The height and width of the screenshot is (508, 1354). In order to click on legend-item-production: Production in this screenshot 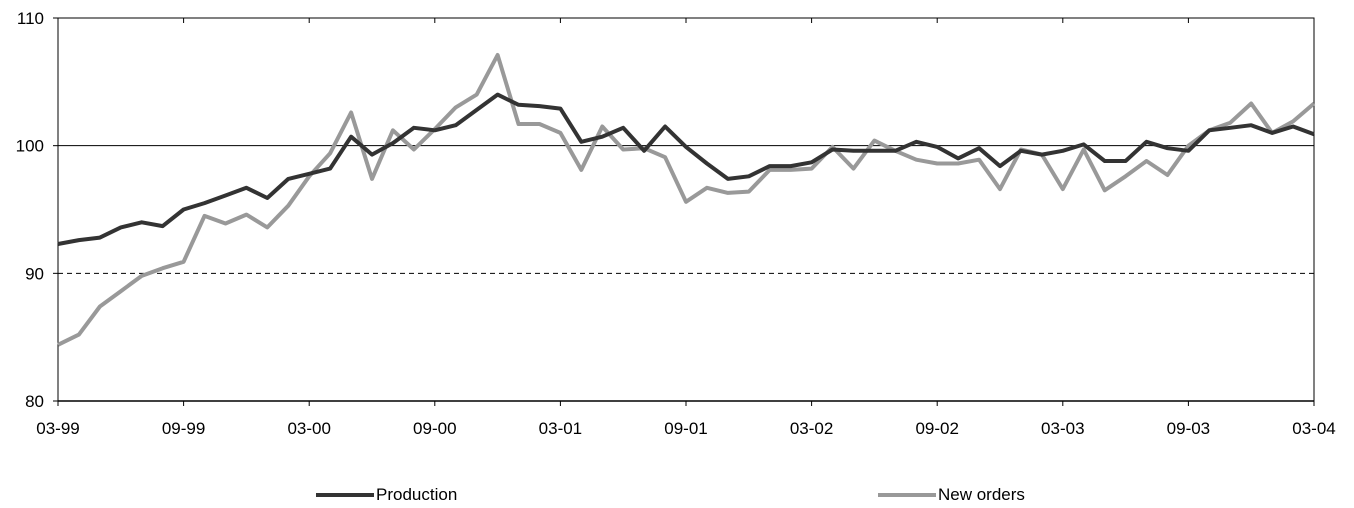, I will do `click(386, 495)`.